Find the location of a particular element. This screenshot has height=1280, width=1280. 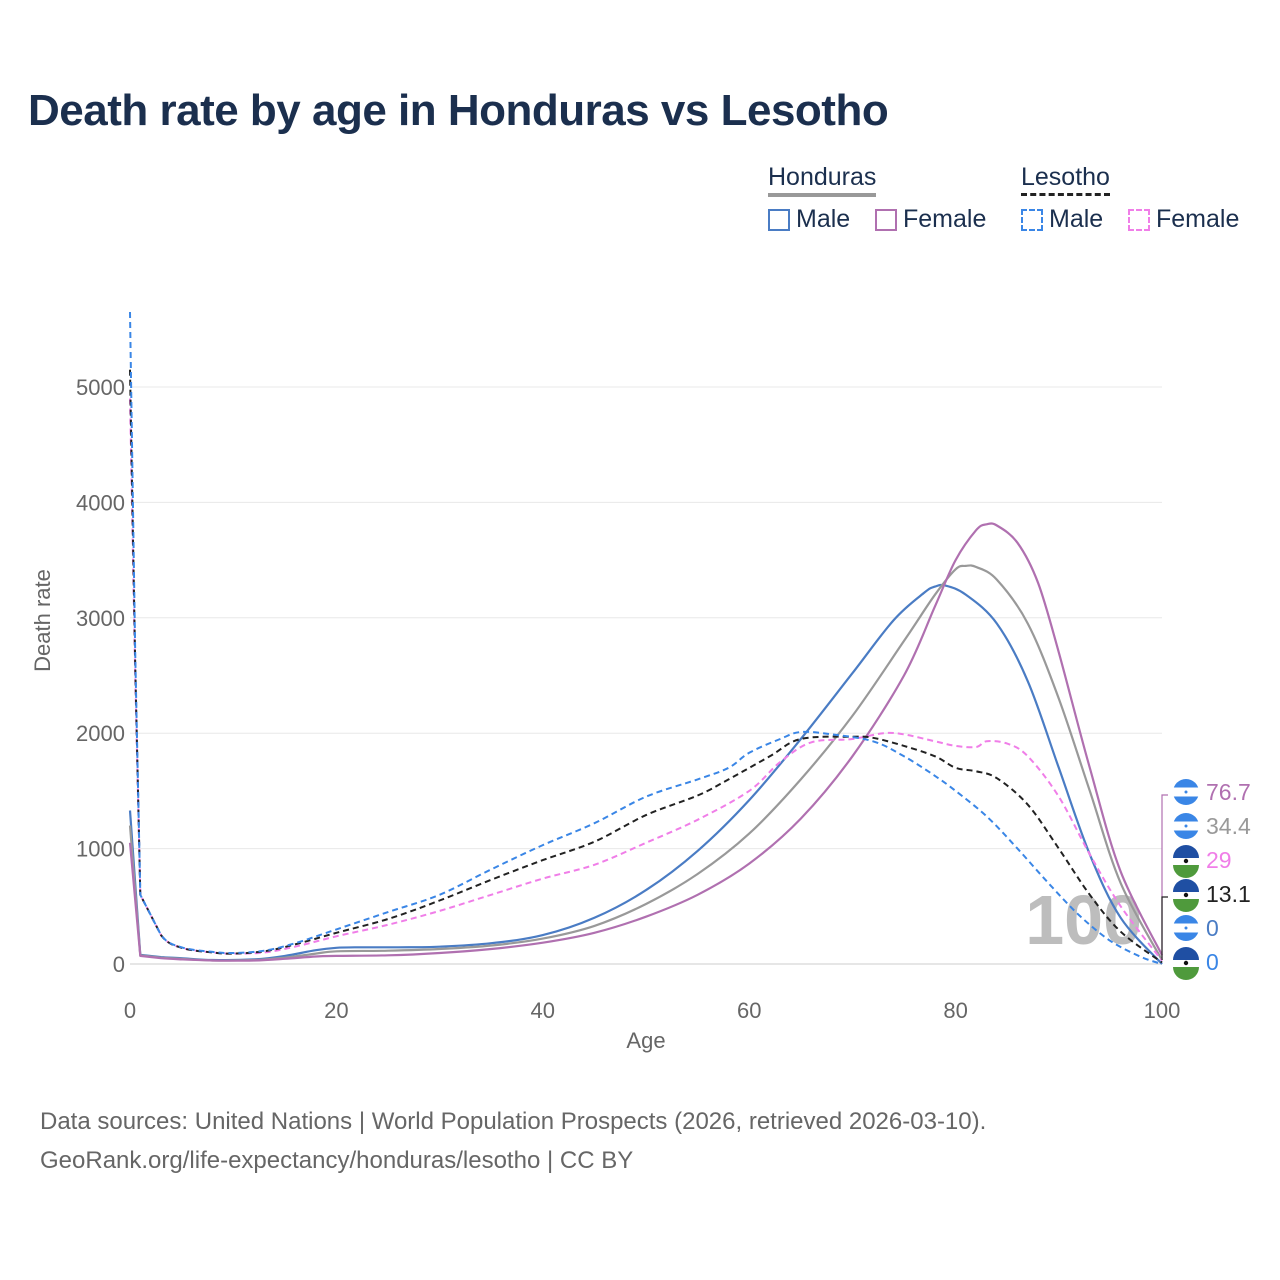

legend-swatch-lesotho-male is located at coordinates (1032, 219).